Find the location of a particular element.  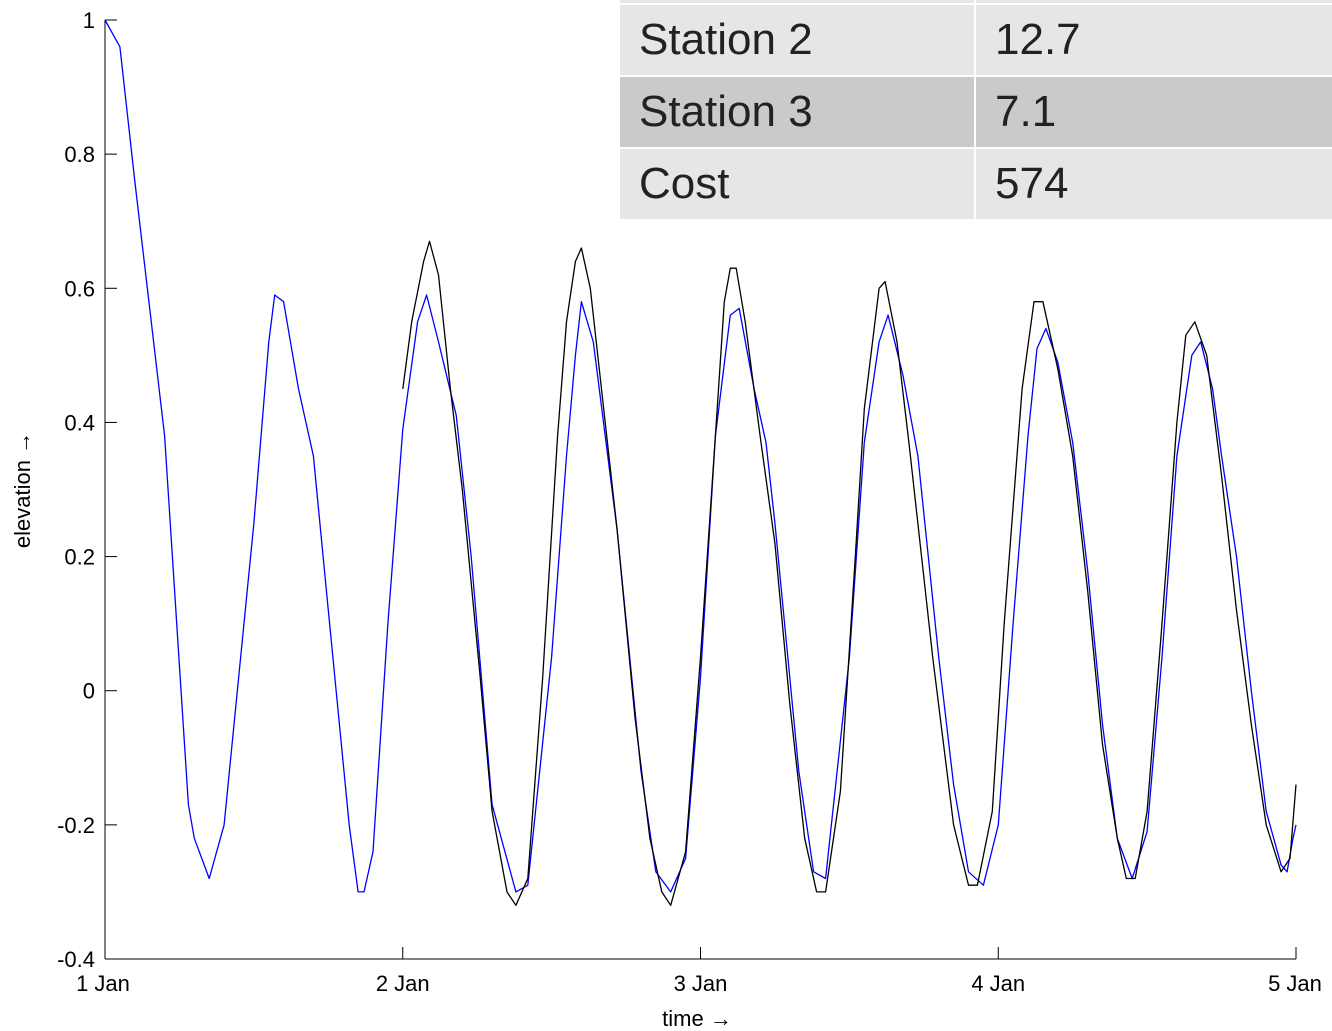

y-ticks: -0.4 -0.2 0 0.2 0.4 0.6 0.8 1 is located at coordinates (87, 490).